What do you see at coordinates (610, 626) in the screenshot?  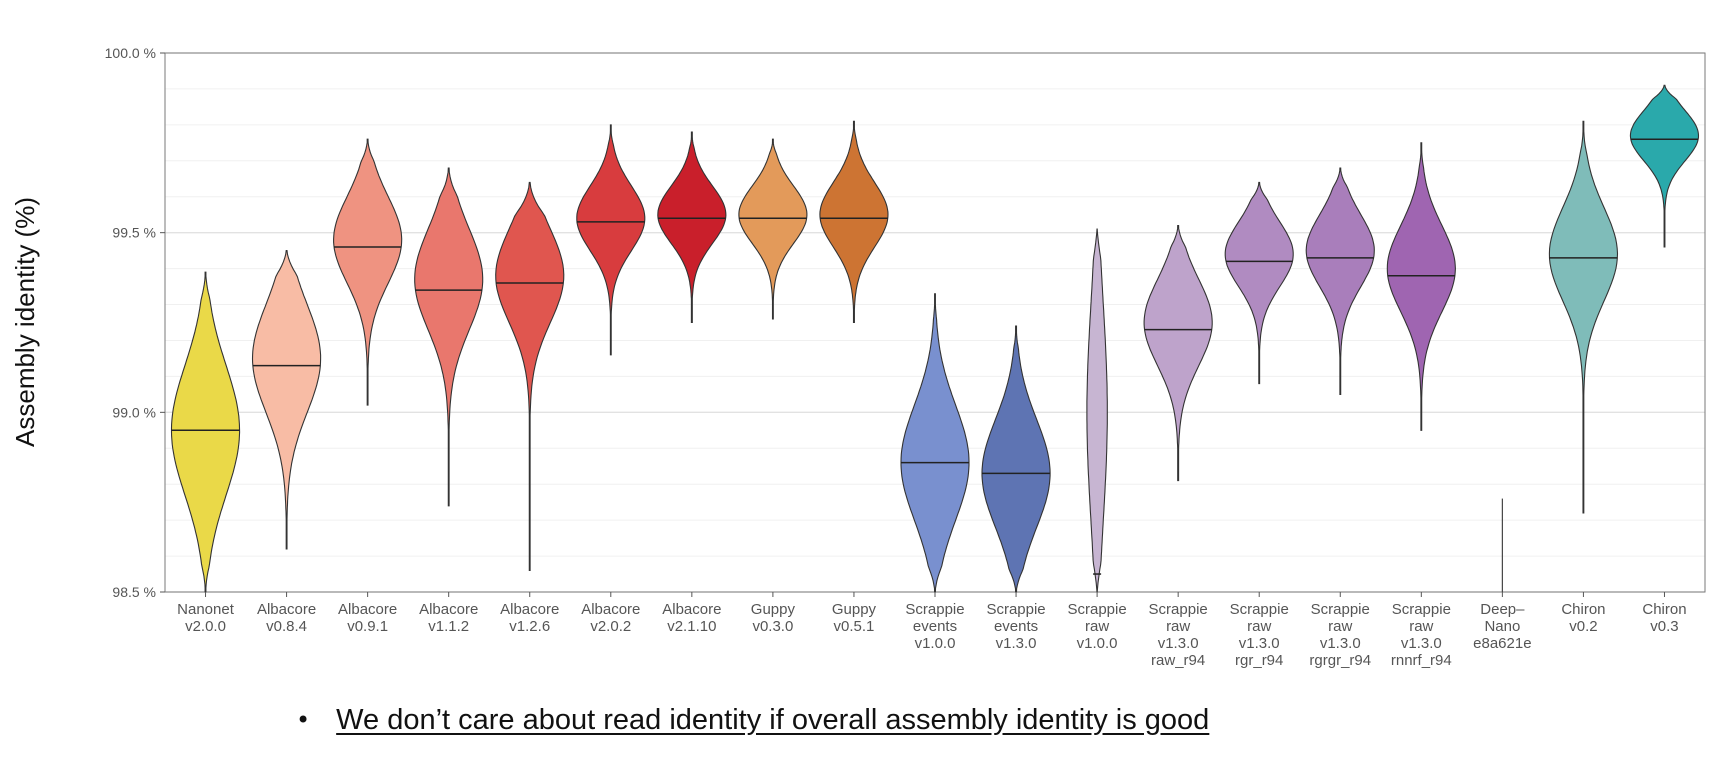 I see `x-category-label-line: v2.0.2` at bounding box center [610, 626].